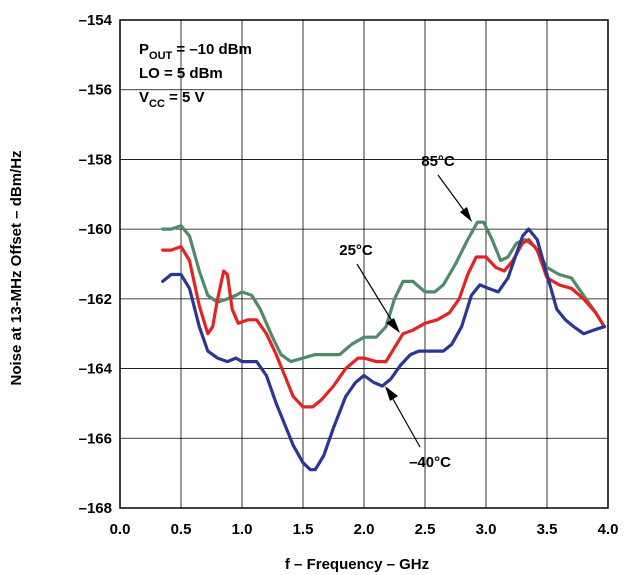 This screenshot has height=575, width=624. What do you see at coordinates (96, 264) in the screenshot?
I see `y-tick-labels: –154 –156 –158 –160 –162 –164 –166 –168` at bounding box center [96, 264].